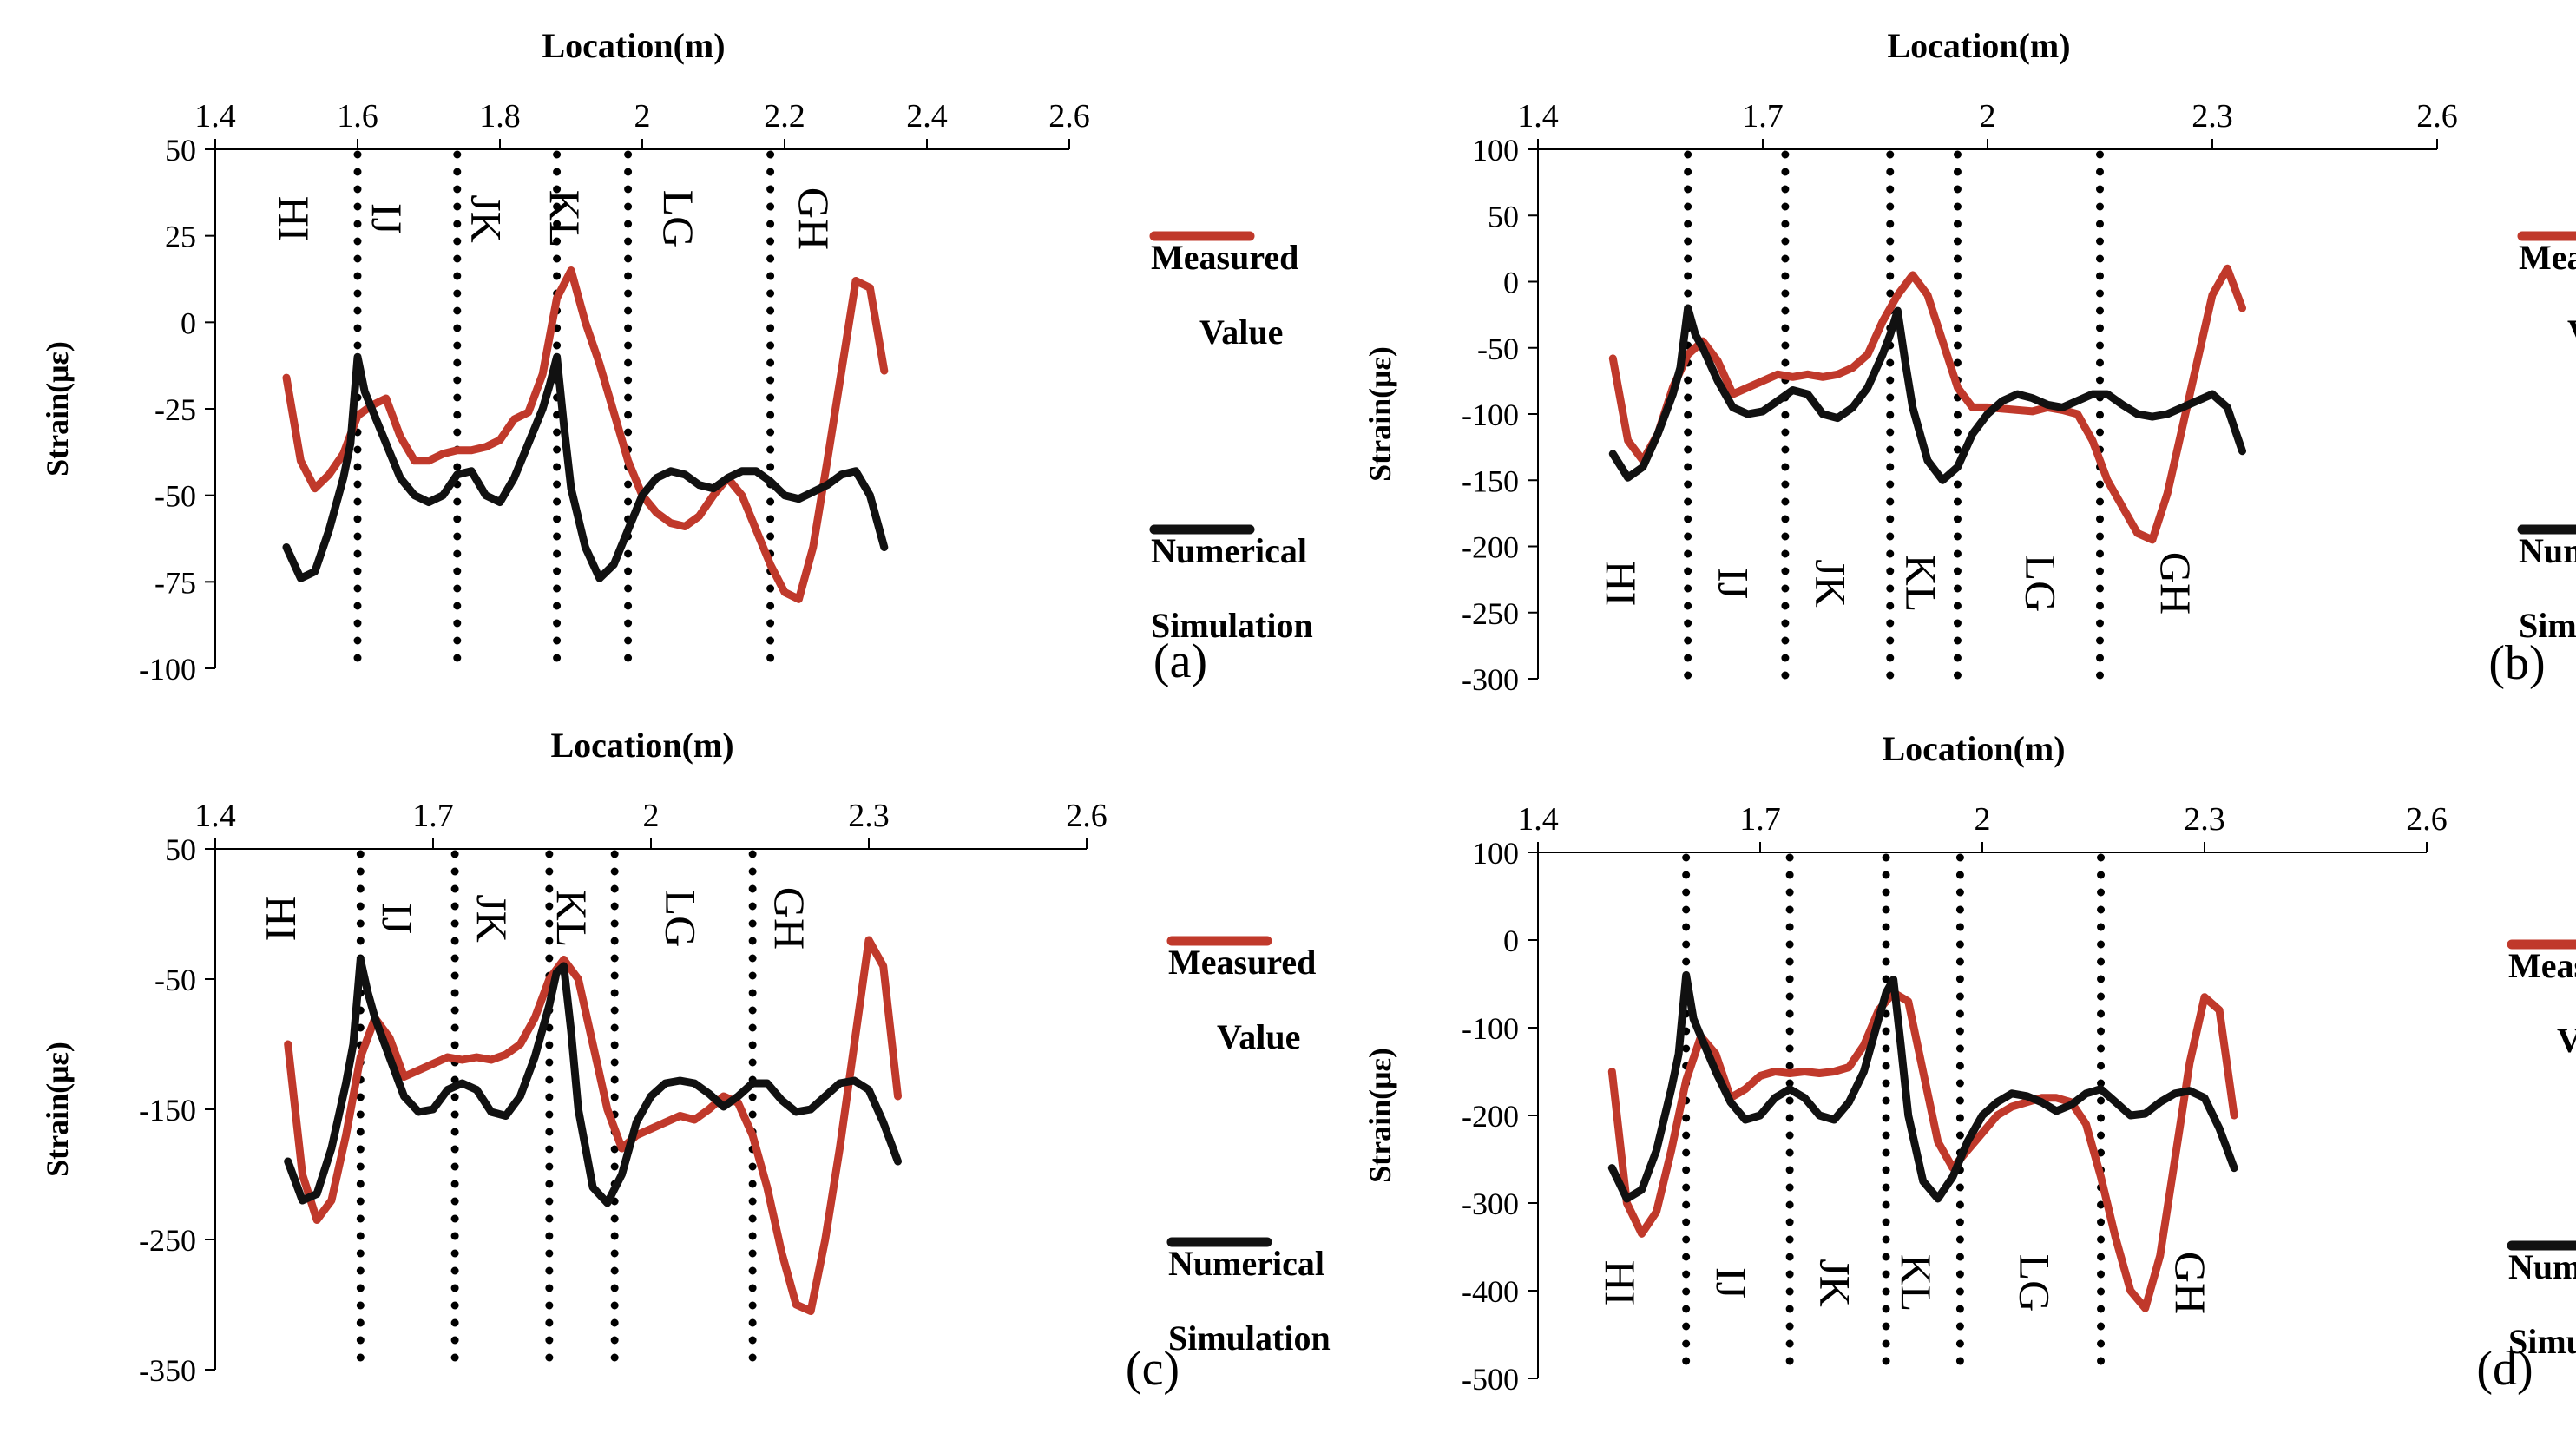 The image size is (2576, 1440). What do you see at coordinates (175, 582) in the screenshot?
I see `y-tick-label: -75` at bounding box center [175, 582].